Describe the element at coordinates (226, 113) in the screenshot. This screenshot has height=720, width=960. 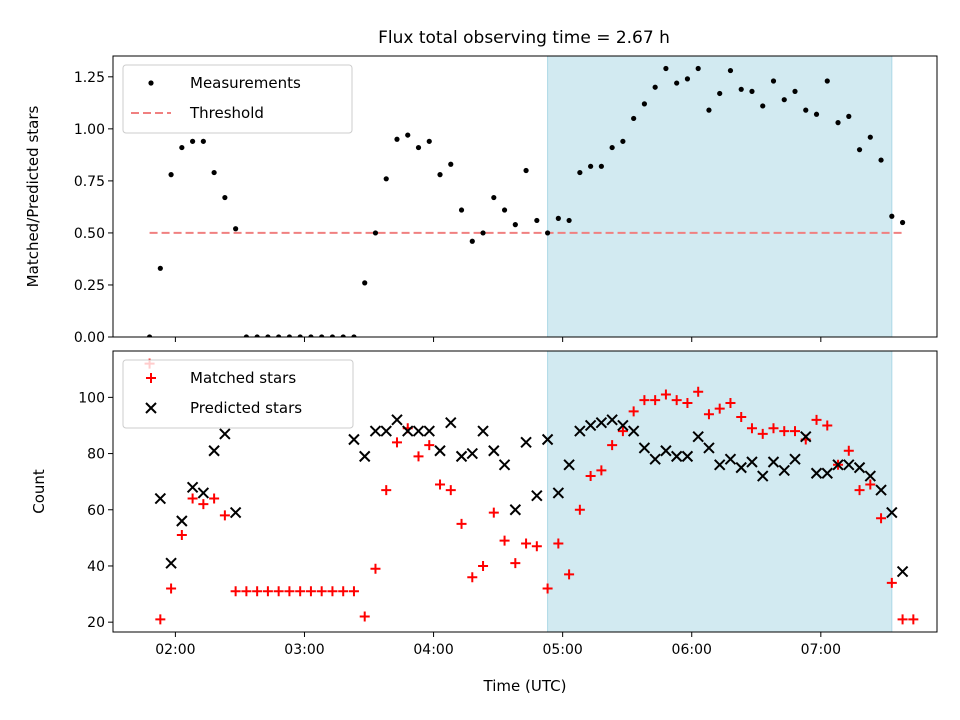
I see `legend-label: Threshold` at that location.